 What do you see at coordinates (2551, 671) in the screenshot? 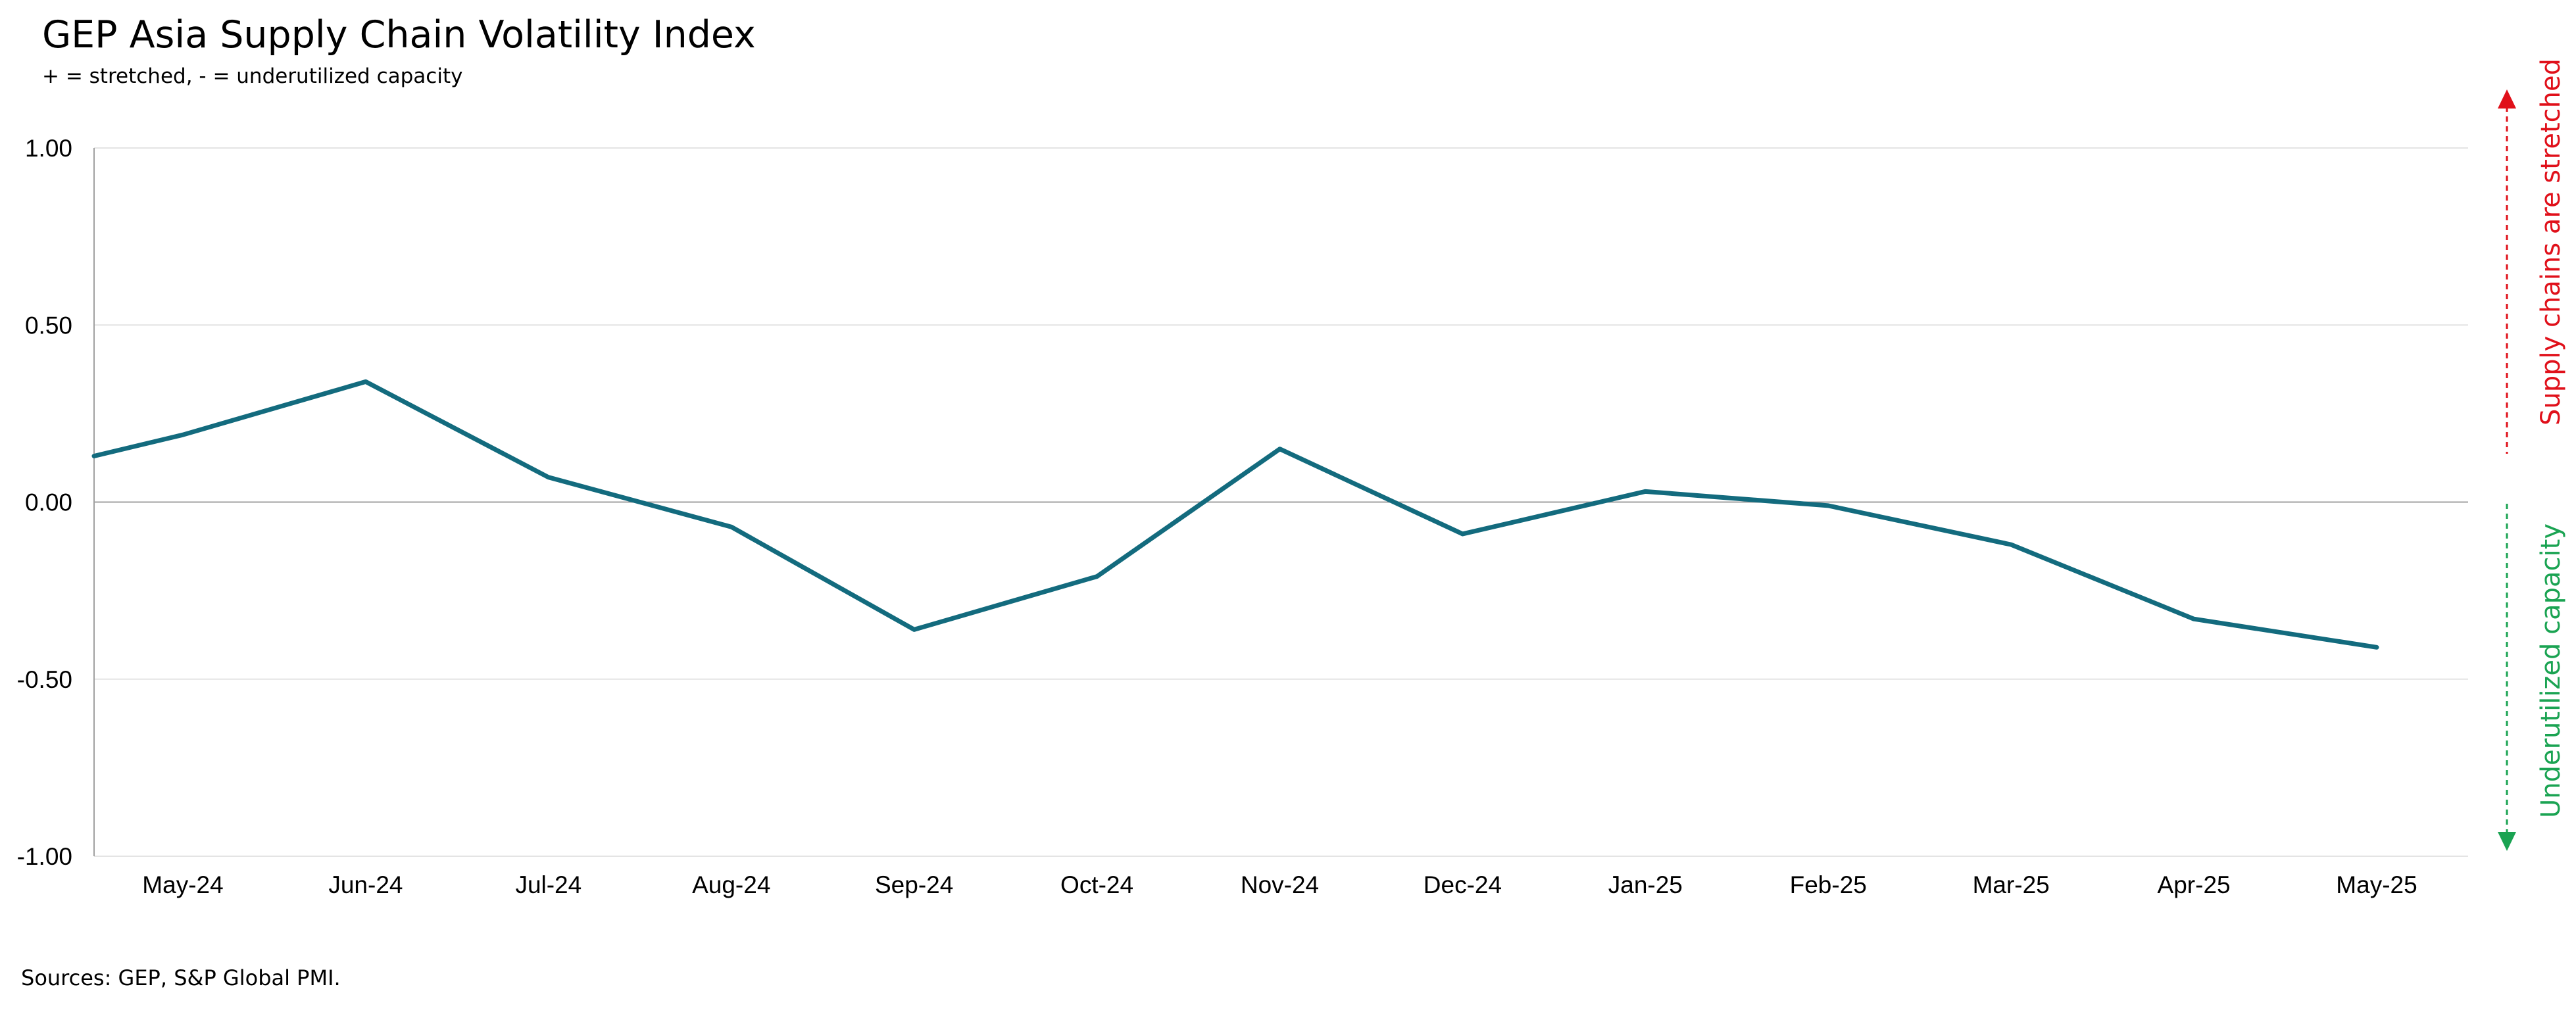
I see `underutilized-label: Underutilized capacity` at bounding box center [2551, 671].